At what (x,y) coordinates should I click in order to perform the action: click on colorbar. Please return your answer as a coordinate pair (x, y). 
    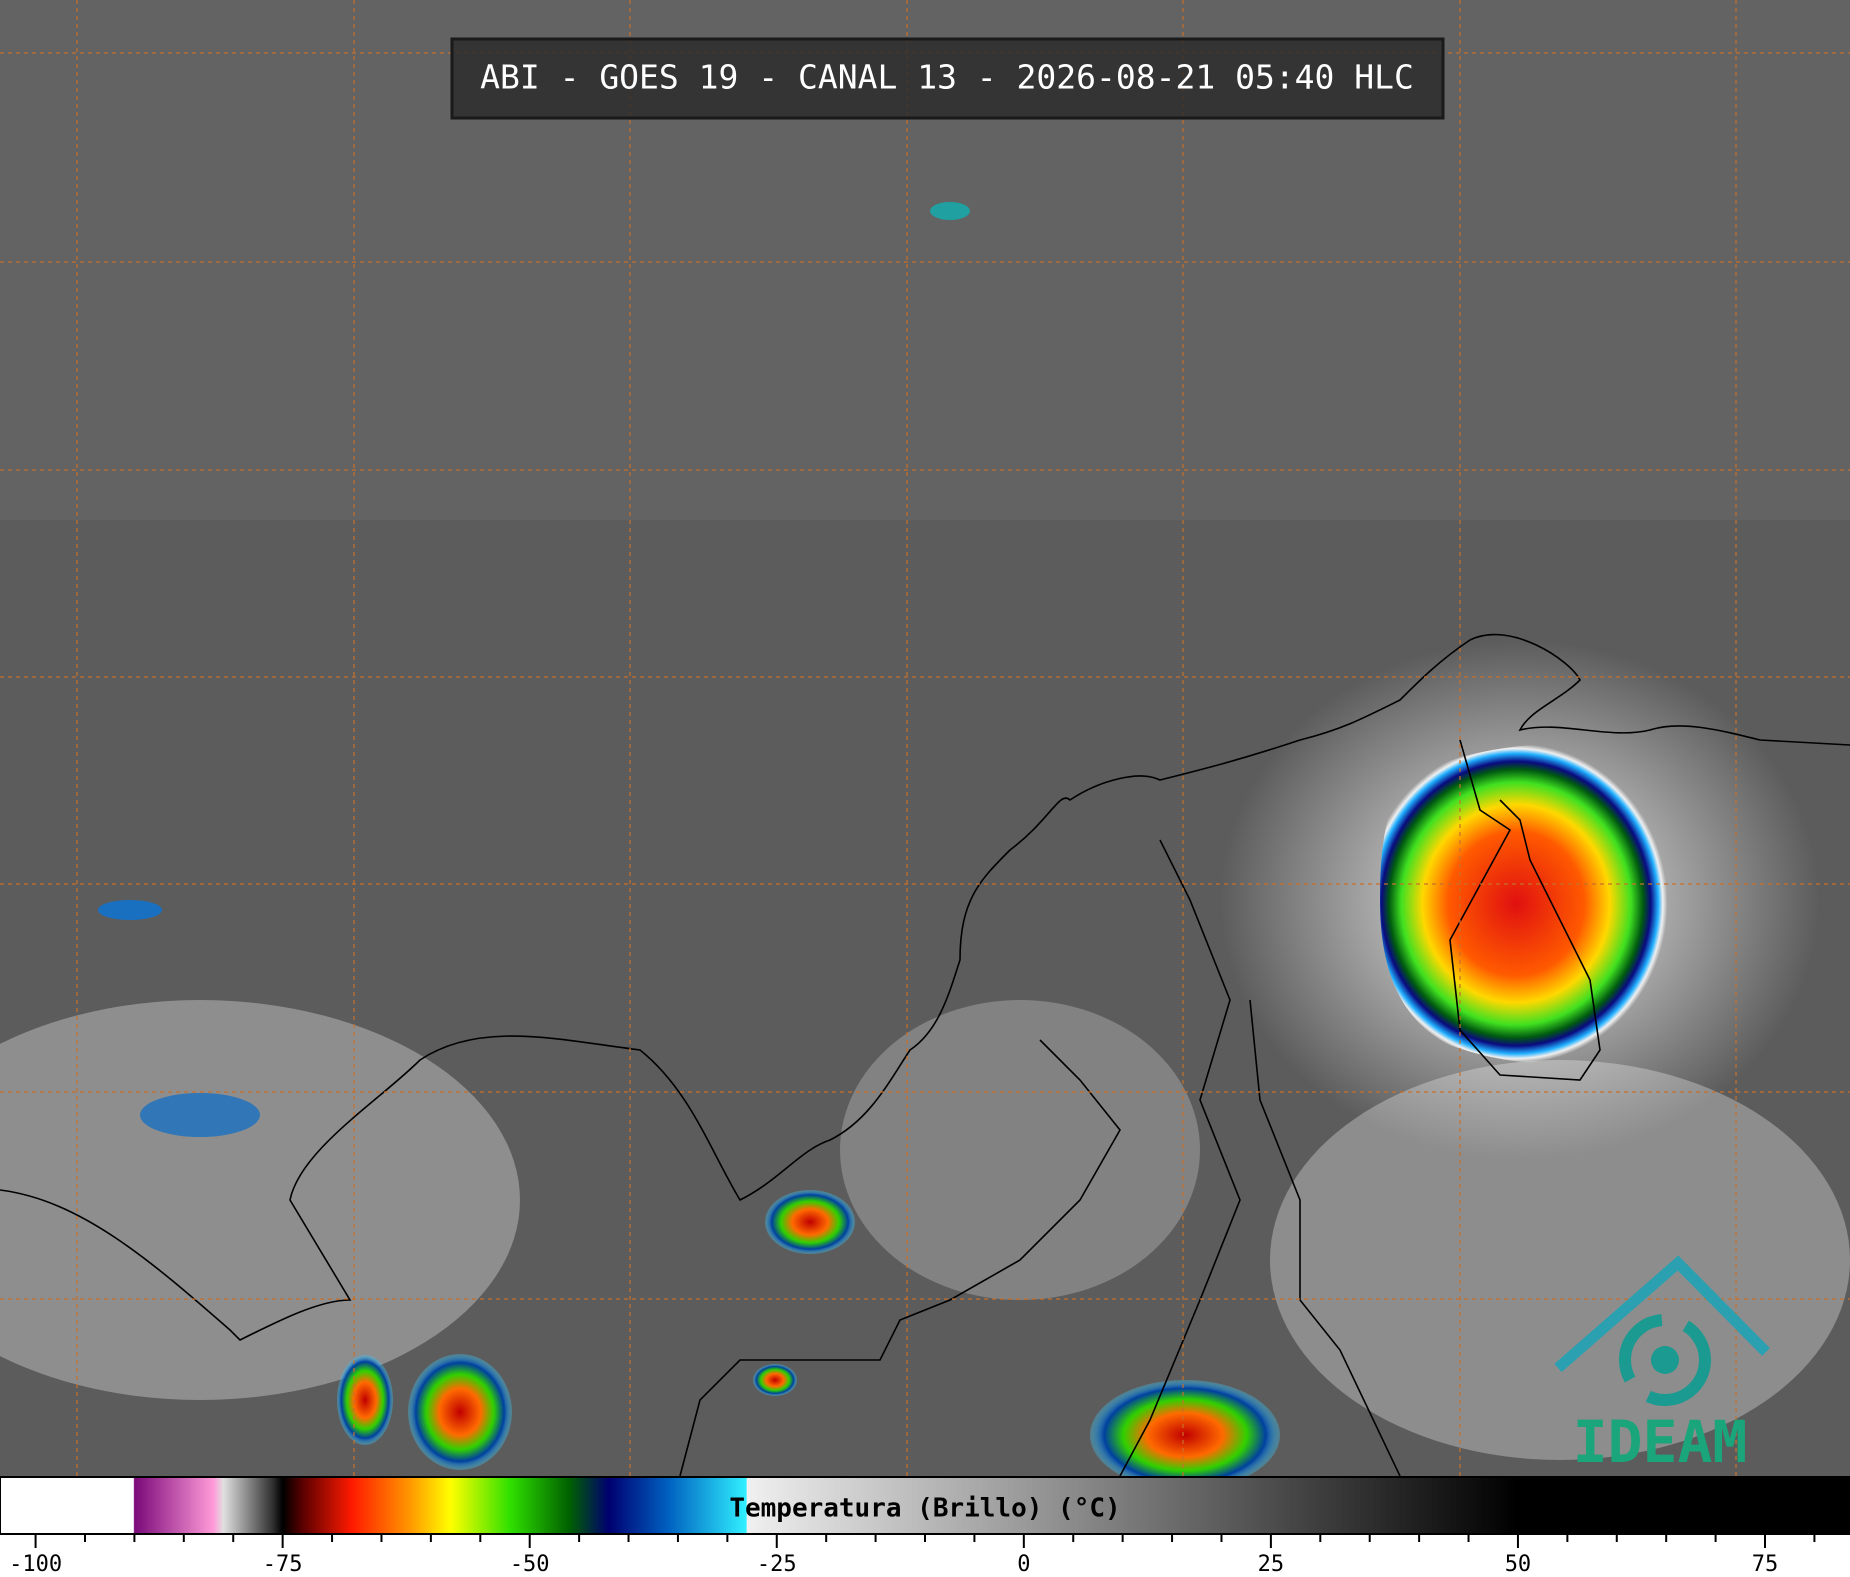
    Looking at the image, I should click on (925, 1505).